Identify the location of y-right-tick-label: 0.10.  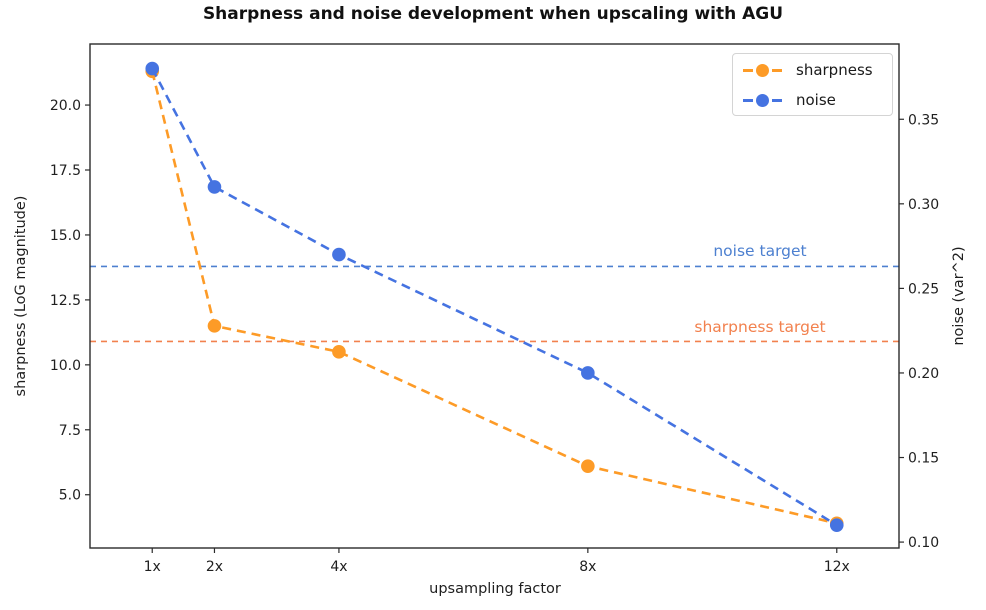
(923, 543).